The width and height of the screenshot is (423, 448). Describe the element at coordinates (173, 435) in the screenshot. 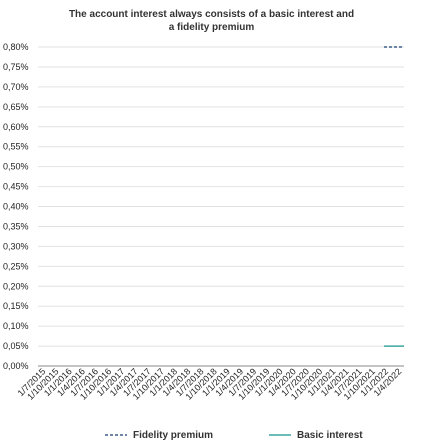

I see `legend-label-0: Fidelity premium` at that location.